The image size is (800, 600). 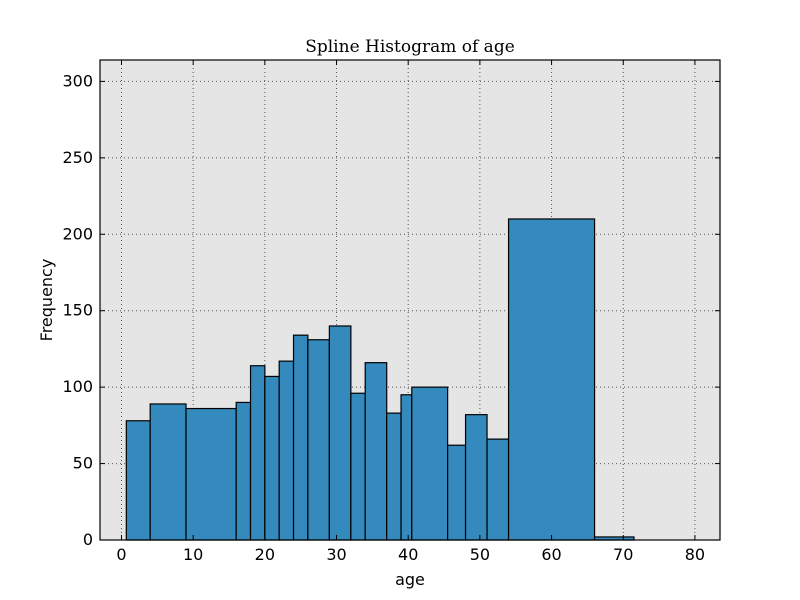 What do you see at coordinates (83, 463) in the screenshot?
I see `y-tick-label: 50` at bounding box center [83, 463].